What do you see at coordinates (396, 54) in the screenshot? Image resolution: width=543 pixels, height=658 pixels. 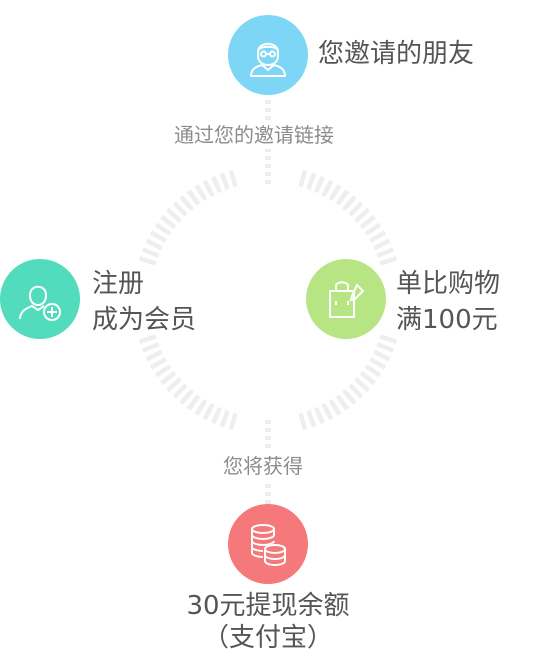 I see `friend-label: 您邀请的朋友` at bounding box center [396, 54].